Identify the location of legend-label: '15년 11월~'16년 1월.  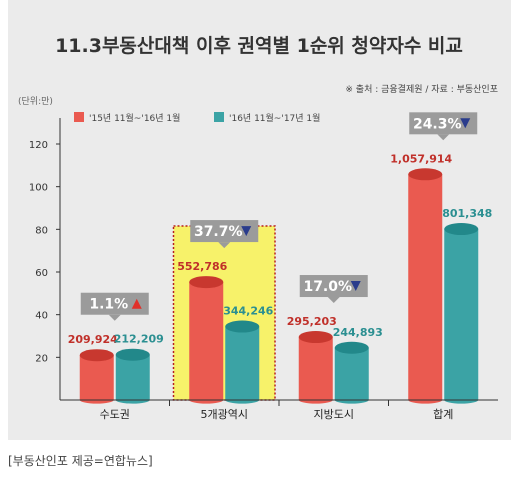
(134, 118).